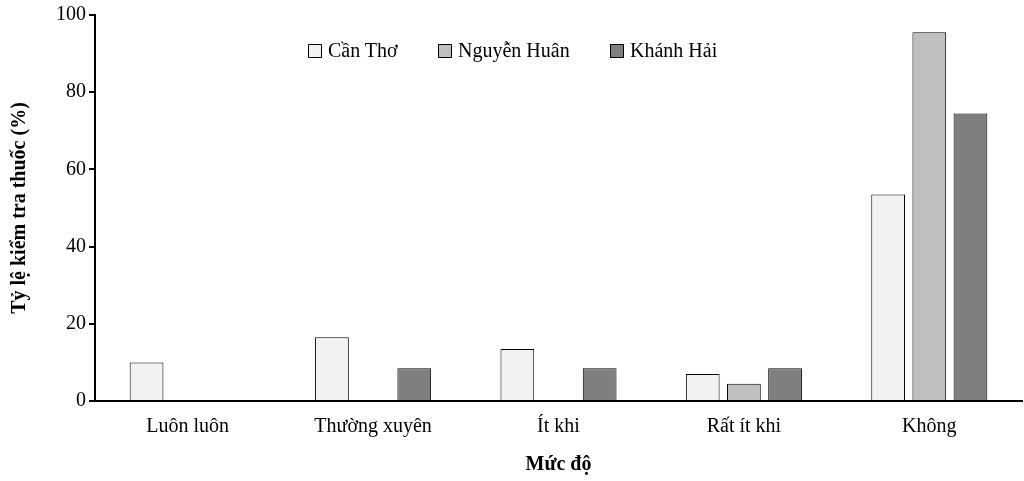 The image size is (1024, 481). I want to click on x-tick-label: Không, so click(929, 426).